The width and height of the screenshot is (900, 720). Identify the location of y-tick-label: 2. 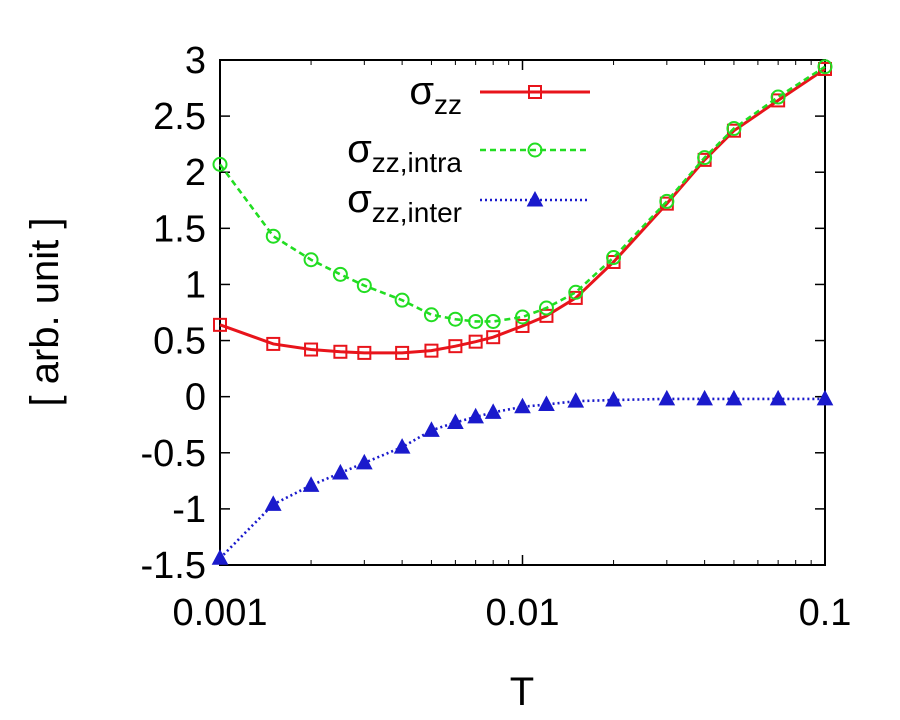
(195, 173).